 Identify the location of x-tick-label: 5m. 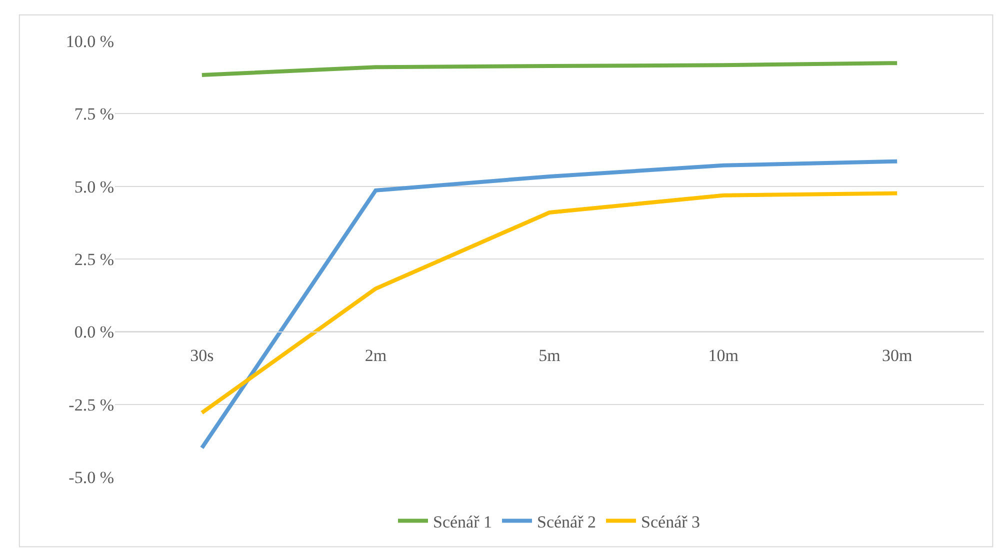
(549, 356).